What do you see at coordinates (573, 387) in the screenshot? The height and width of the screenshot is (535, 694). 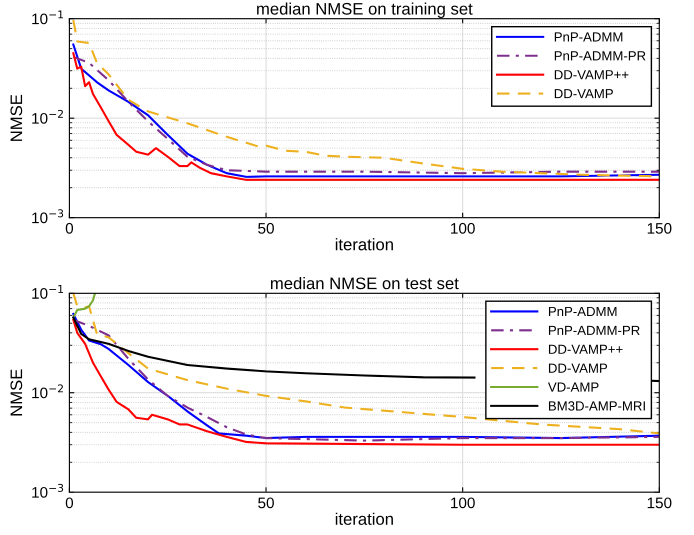 I see `legend-label: VD-AMP` at bounding box center [573, 387].